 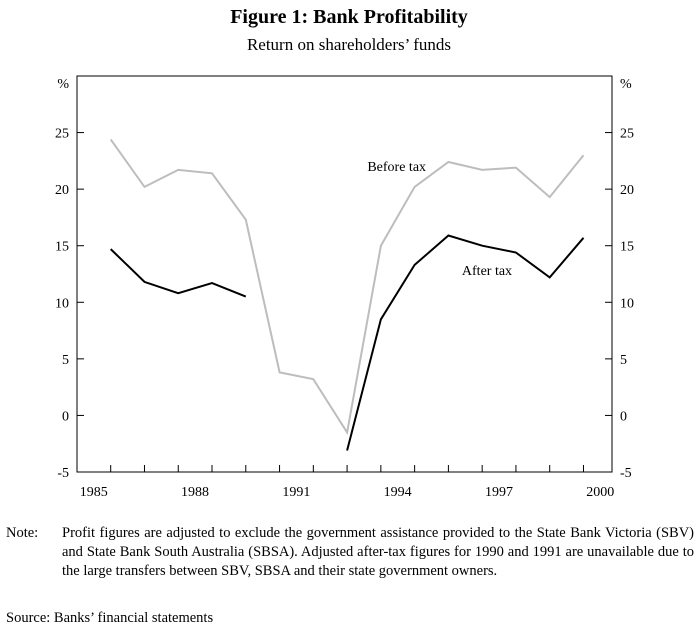 What do you see at coordinates (626, 473) in the screenshot?
I see `y-tick-label-right: -5` at bounding box center [626, 473].